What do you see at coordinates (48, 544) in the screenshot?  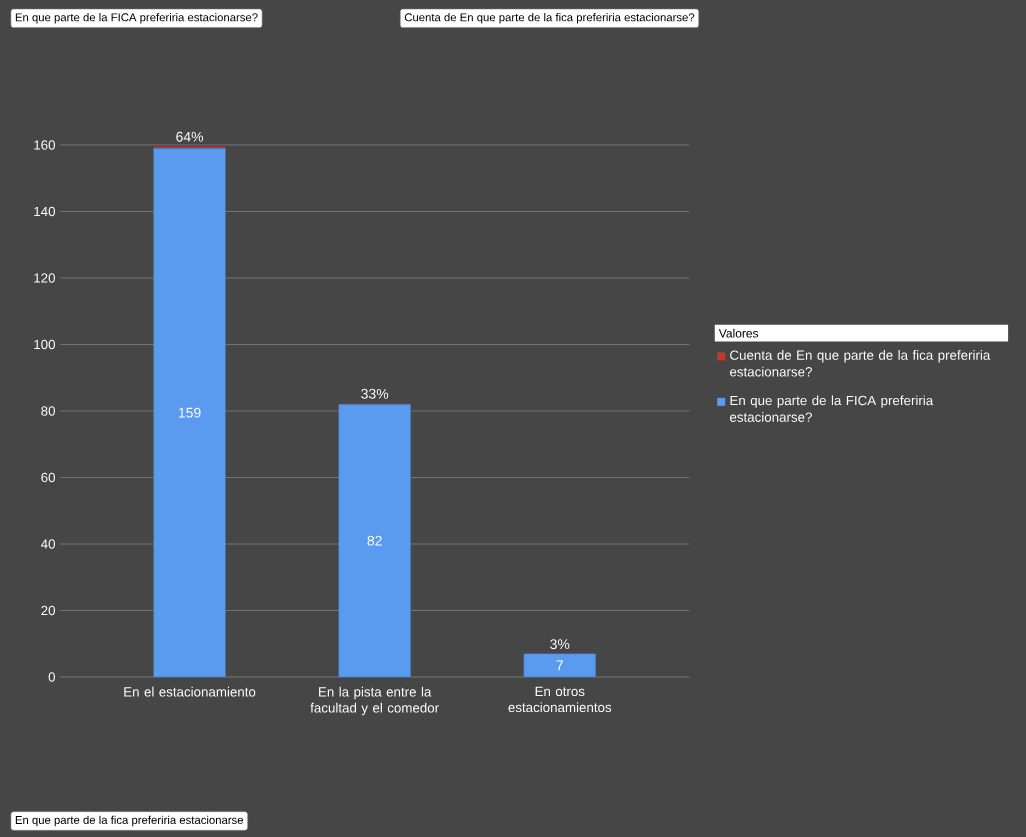 I see `y-tick-label: 40` at bounding box center [48, 544].